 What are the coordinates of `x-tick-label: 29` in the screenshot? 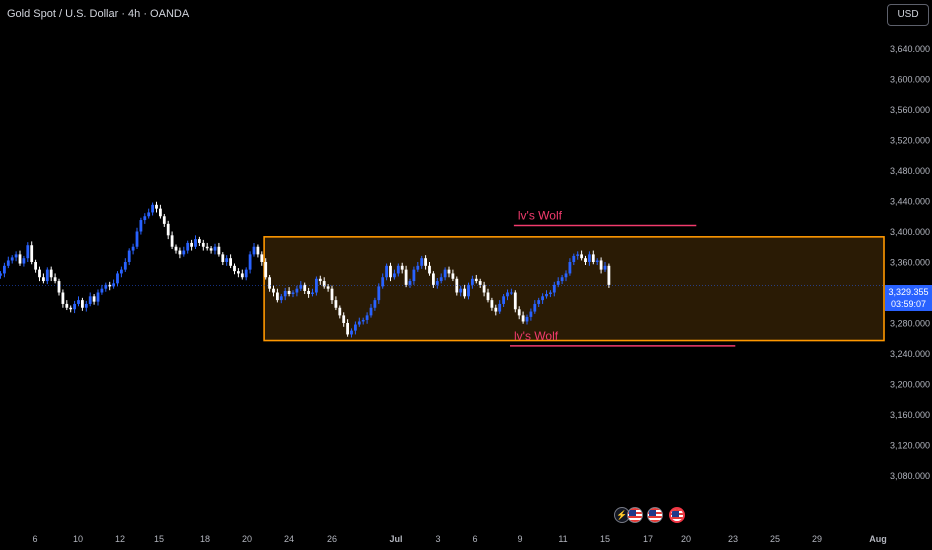 It's located at (817, 539).